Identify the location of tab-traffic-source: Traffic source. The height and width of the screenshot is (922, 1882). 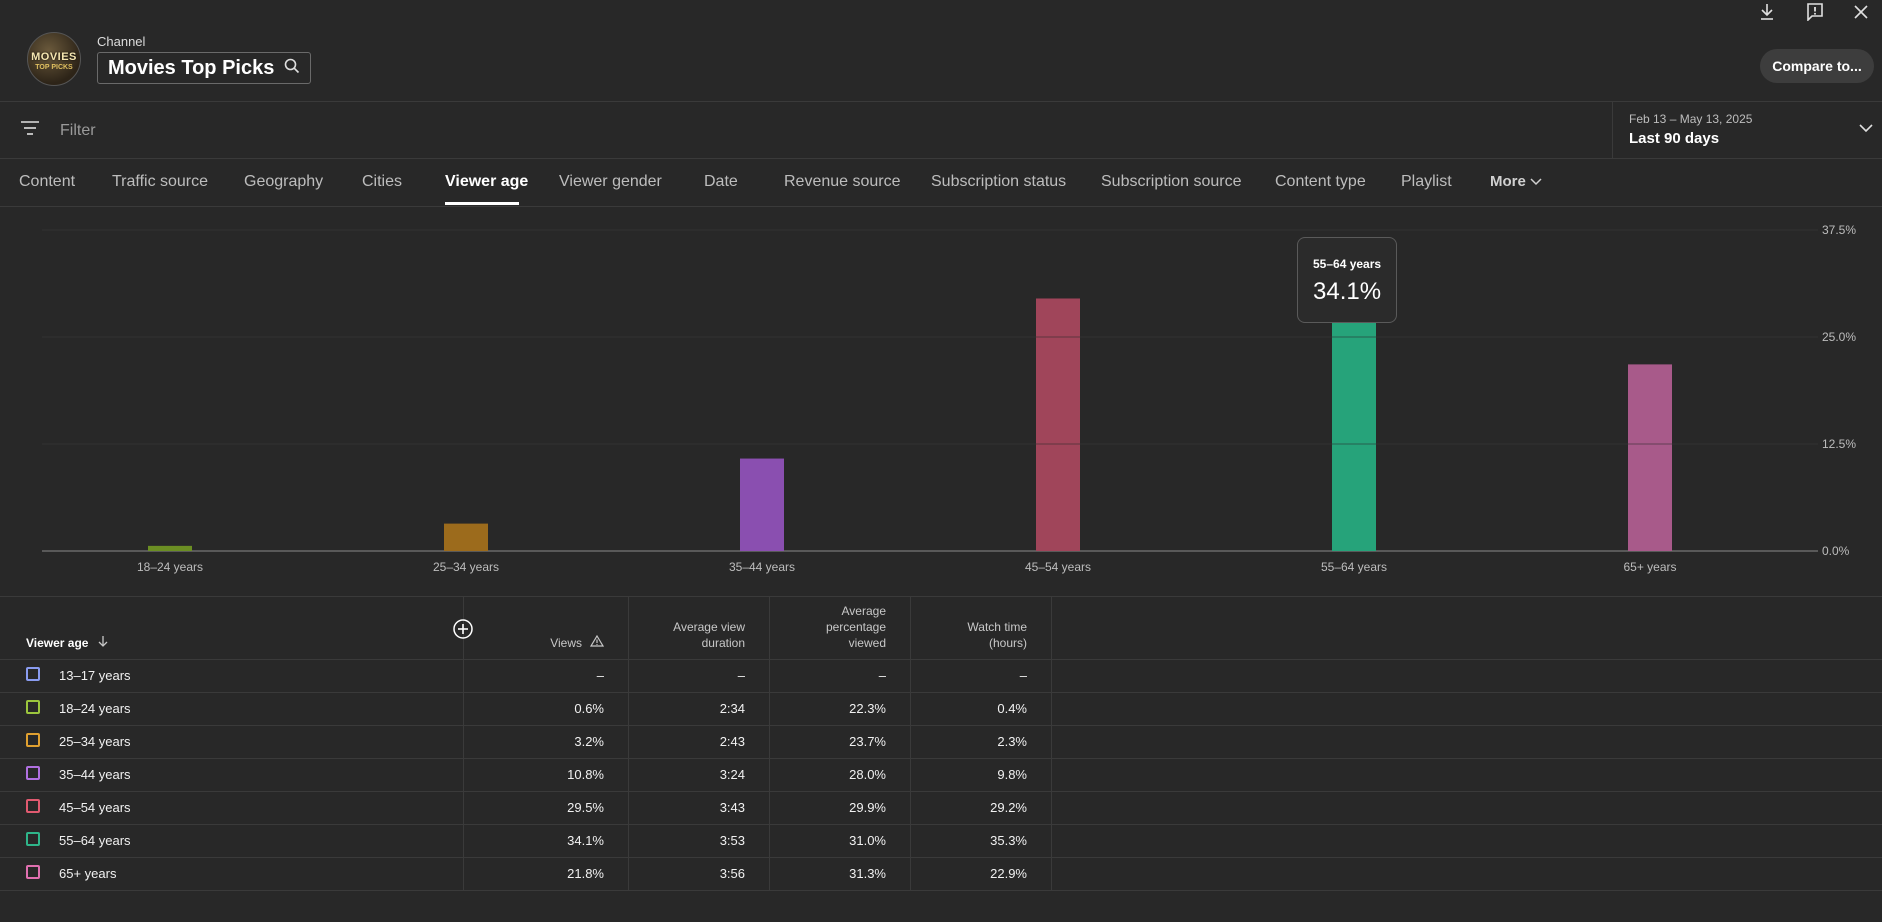
(160, 181).